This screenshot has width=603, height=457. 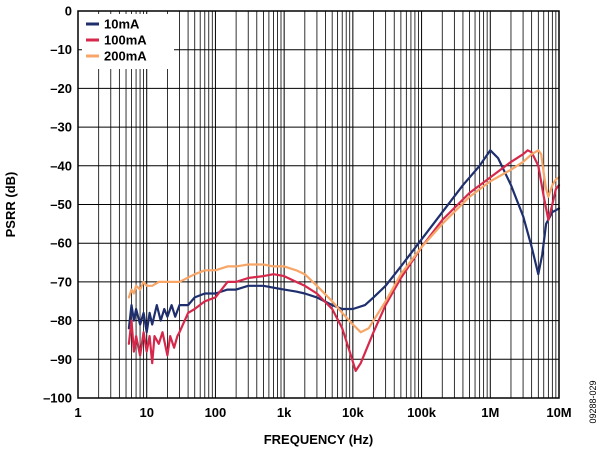 What do you see at coordinates (284, 412) in the screenshot?
I see `x-tick-label: 1k` at bounding box center [284, 412].